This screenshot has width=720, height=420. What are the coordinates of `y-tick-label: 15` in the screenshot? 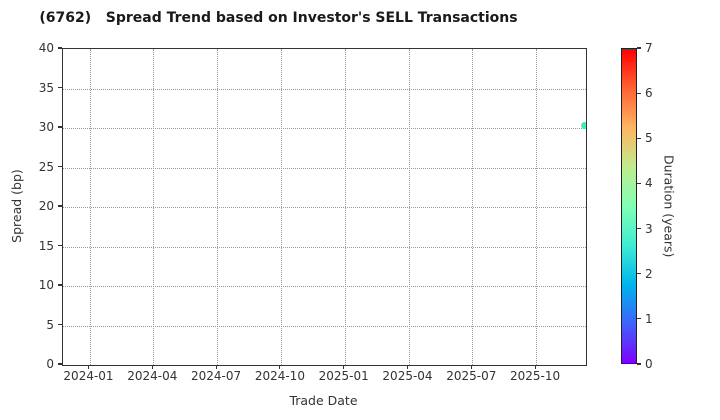 It's located at (46, 245).